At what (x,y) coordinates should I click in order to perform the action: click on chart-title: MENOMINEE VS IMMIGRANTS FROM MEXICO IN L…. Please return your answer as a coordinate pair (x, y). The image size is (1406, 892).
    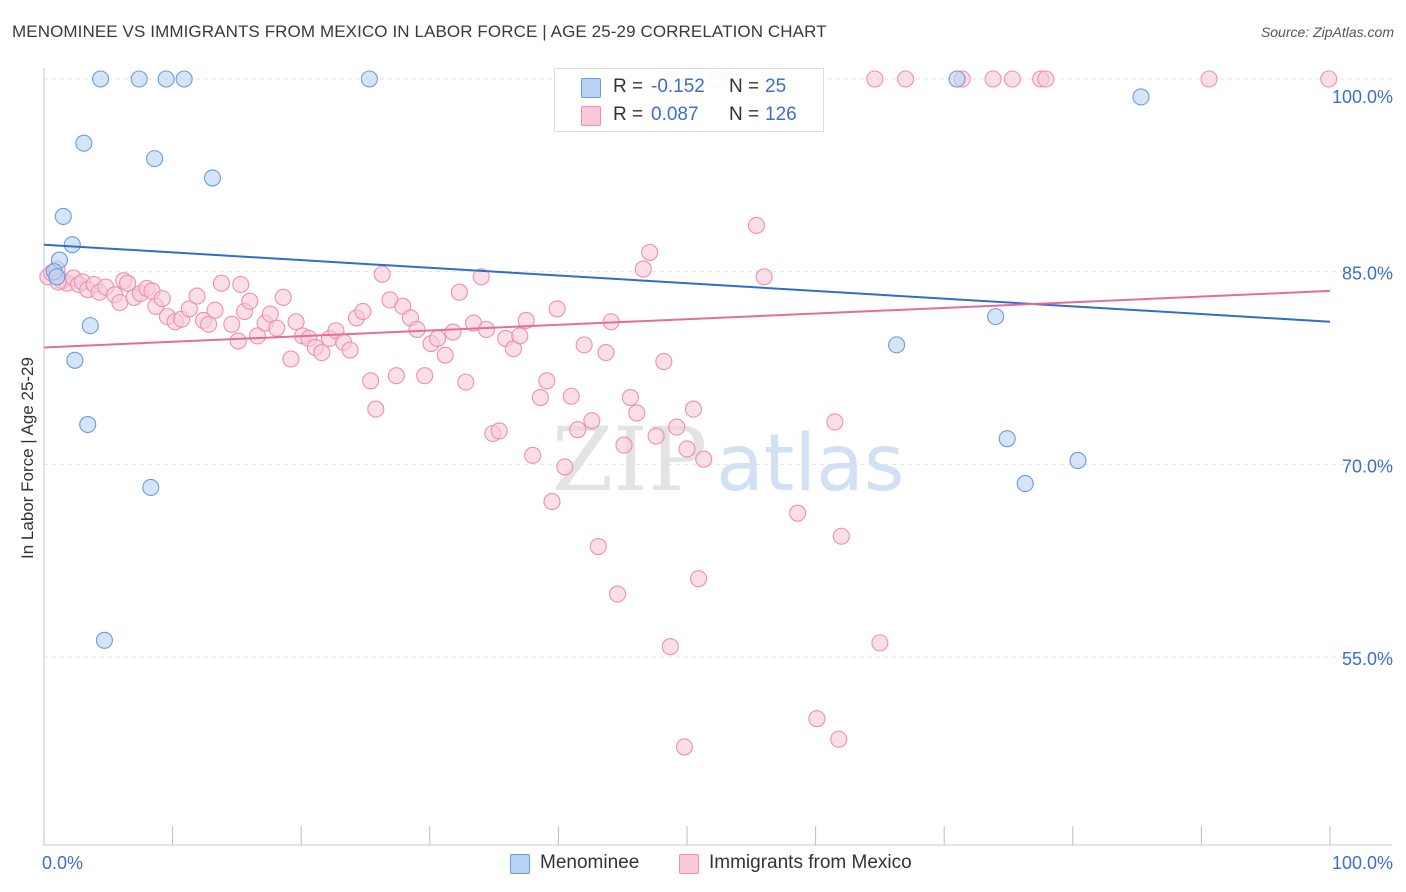
    Looking at the image, I should click on (419, 31).